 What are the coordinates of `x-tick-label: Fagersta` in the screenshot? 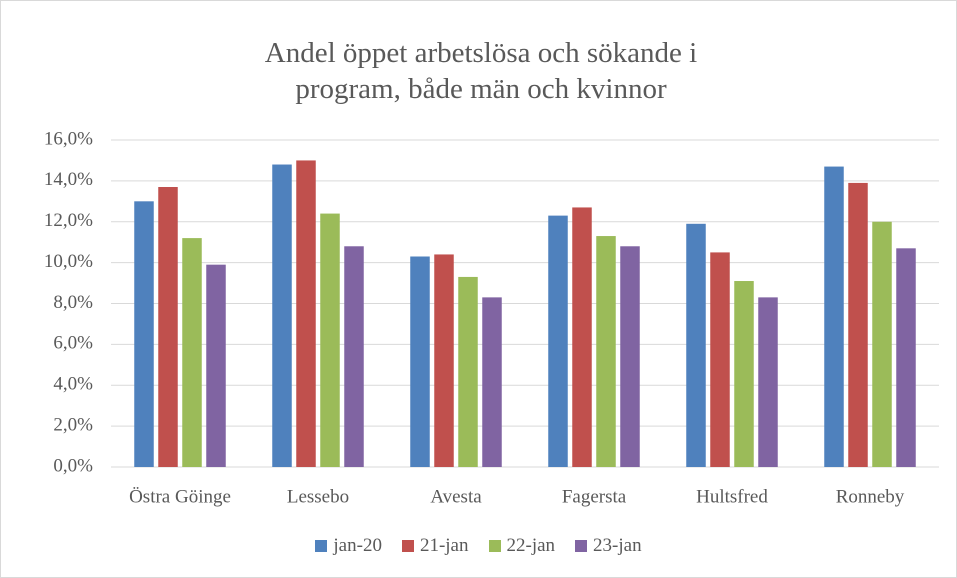 It's located at (594, 496).